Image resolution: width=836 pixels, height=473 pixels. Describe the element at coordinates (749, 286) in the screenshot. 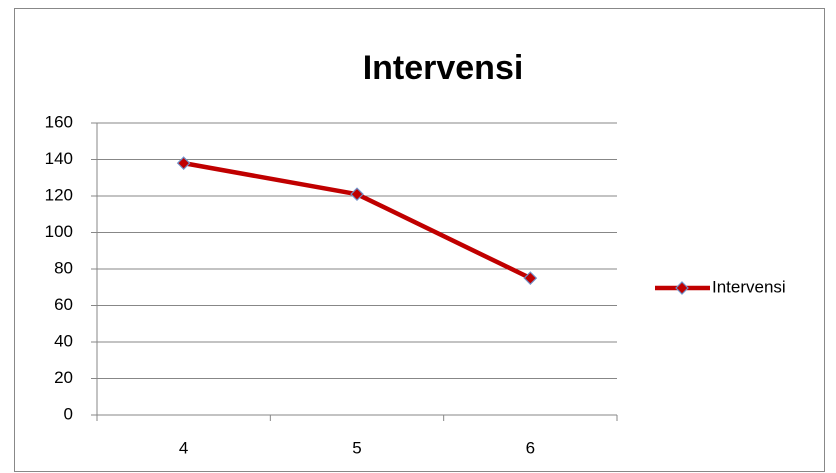

I see `legend-label: Intervensi` at that location.